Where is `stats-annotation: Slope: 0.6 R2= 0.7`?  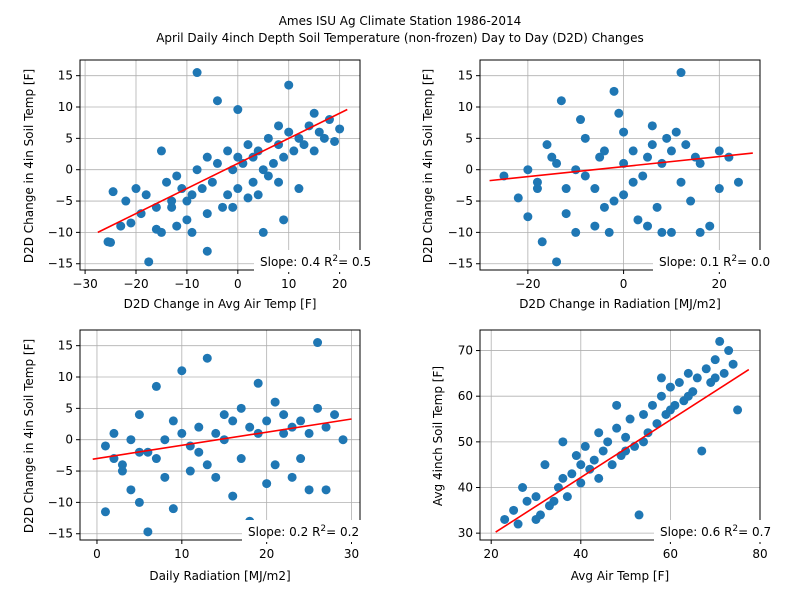
stats-annotation: Slope: 0.6 R2= 0.7 is located at coordinates (715, 531).